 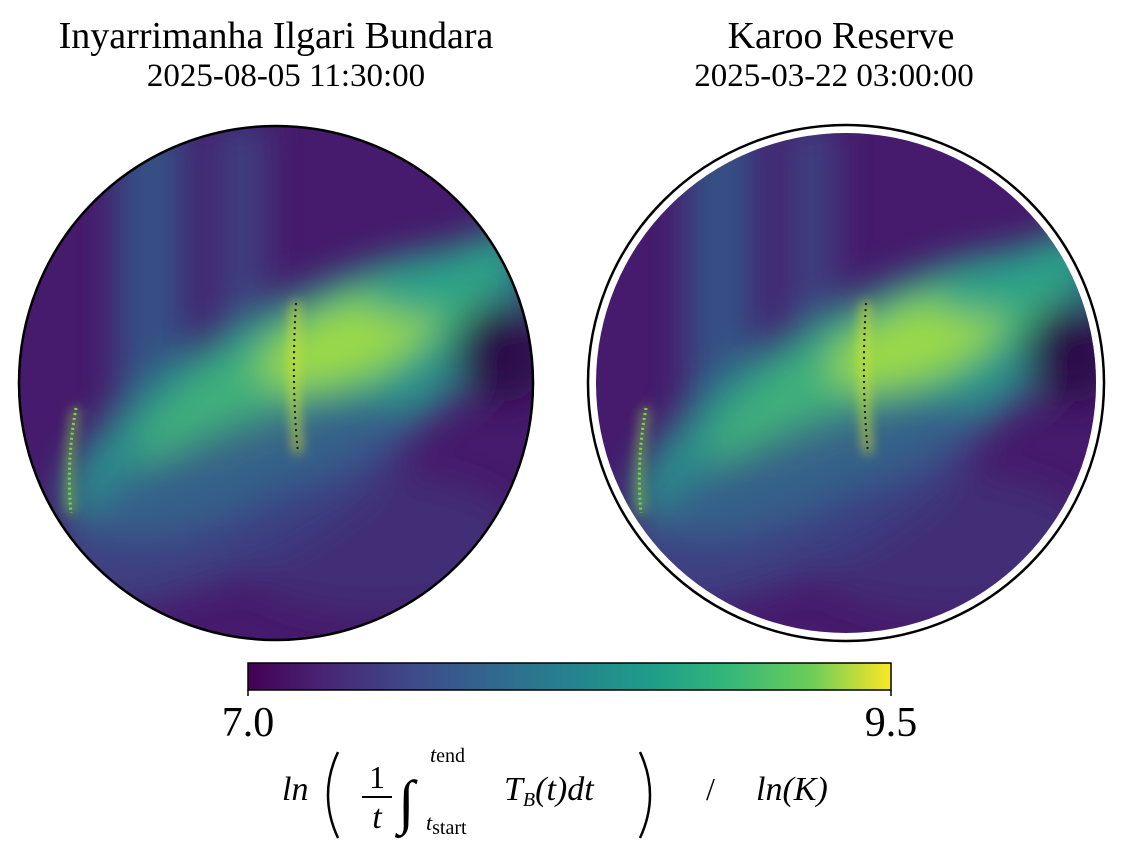 I want to click on colorbar, so click(x=569, y=676).